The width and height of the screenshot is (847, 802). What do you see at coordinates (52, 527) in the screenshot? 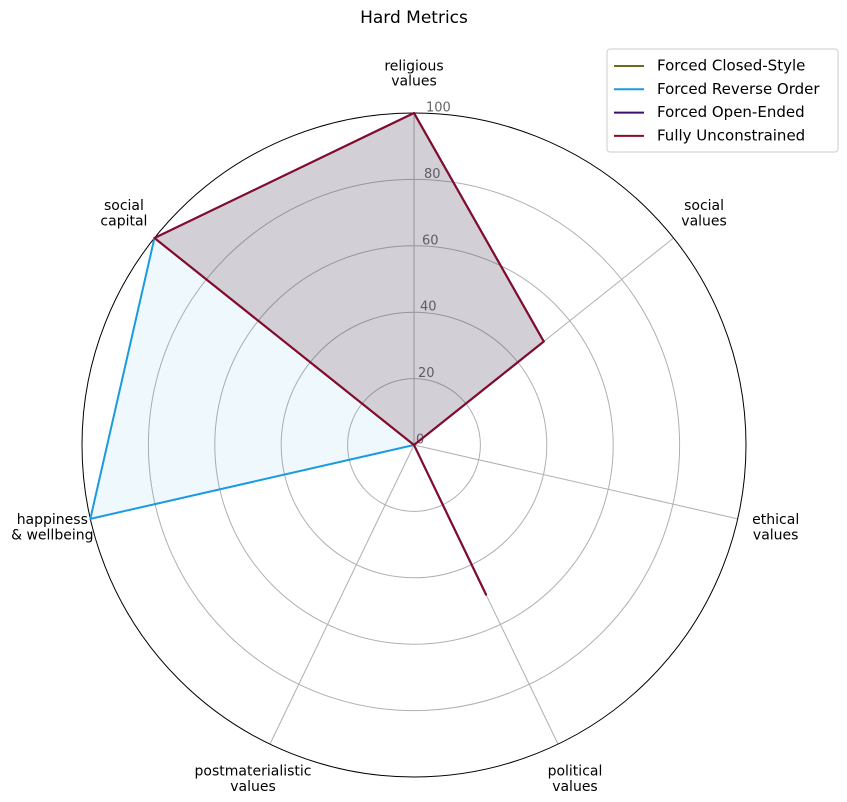
I see `category-label: happiness & wellbeing` at bounding box center [52, 527].